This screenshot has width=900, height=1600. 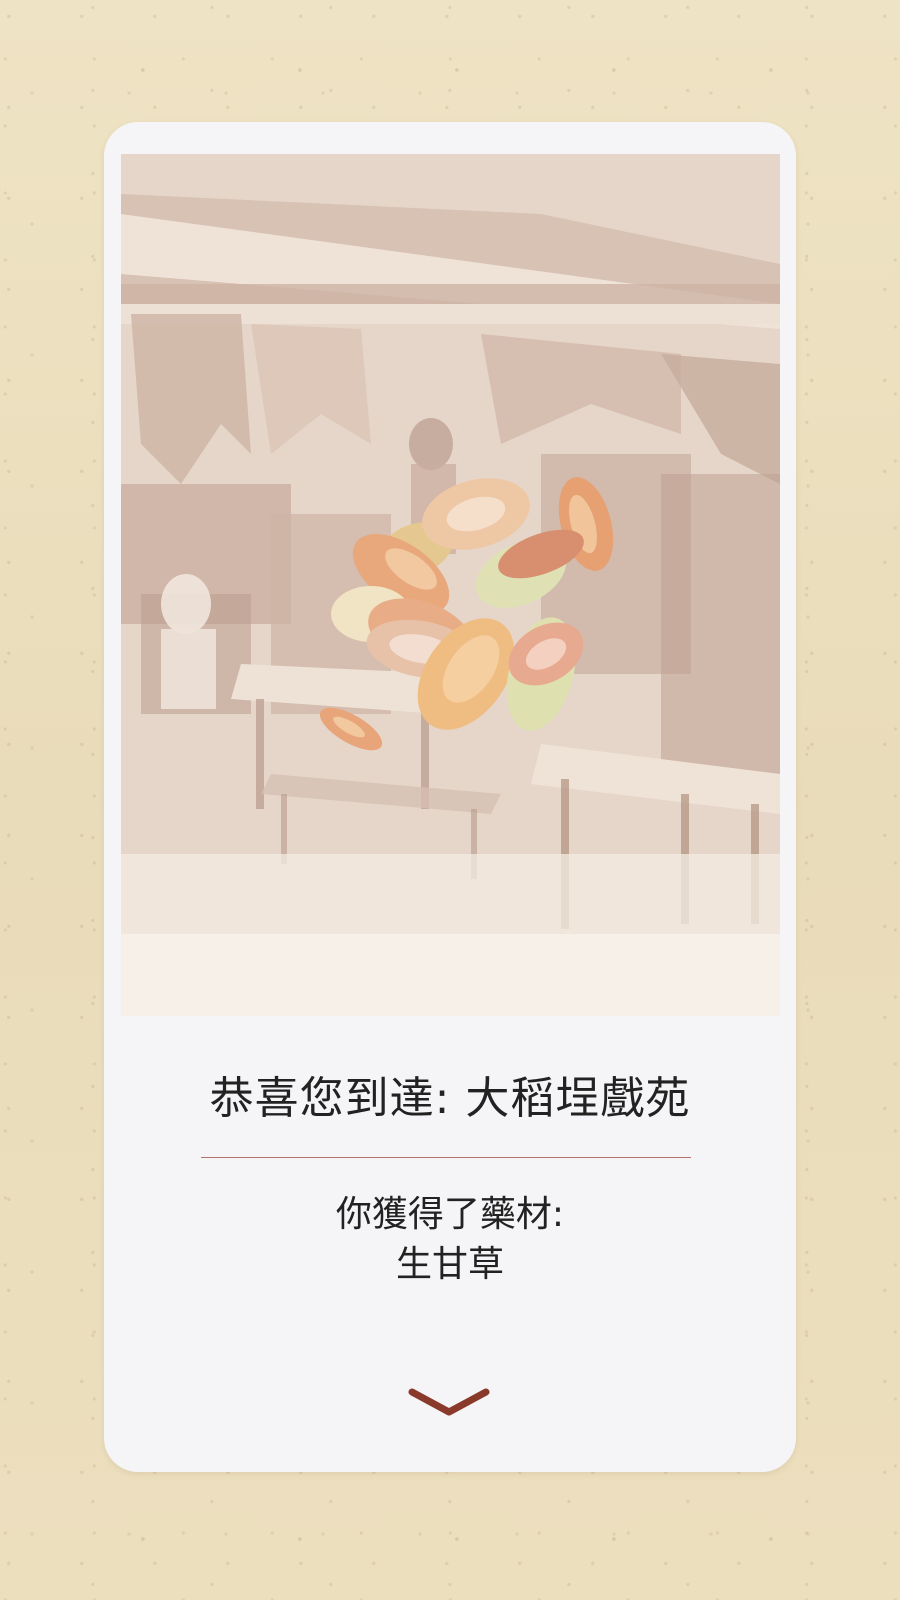 I want to click on reward-message: 你獲得了藥材: 生甘草, so click(x=450, y=1240).